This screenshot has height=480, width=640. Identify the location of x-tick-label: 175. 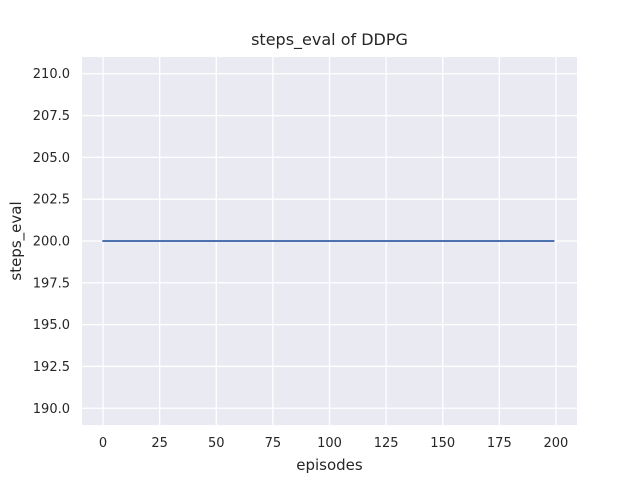
(499, 443).